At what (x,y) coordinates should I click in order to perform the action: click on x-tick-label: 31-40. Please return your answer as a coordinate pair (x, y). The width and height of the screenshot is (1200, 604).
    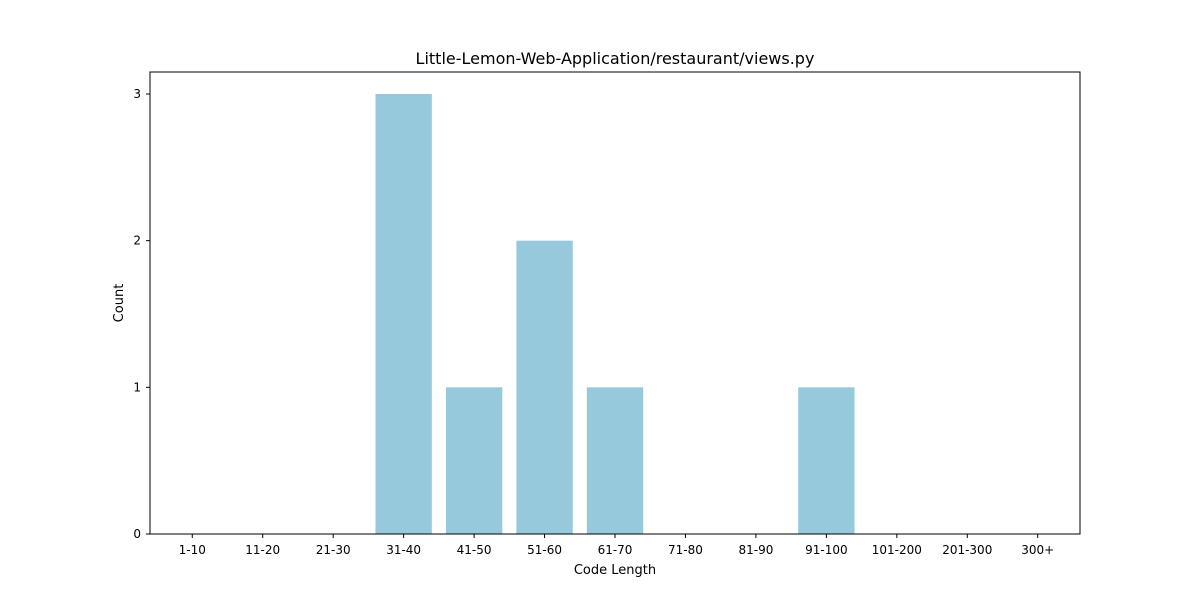
    Looking at the image, I should click on (403, 550).